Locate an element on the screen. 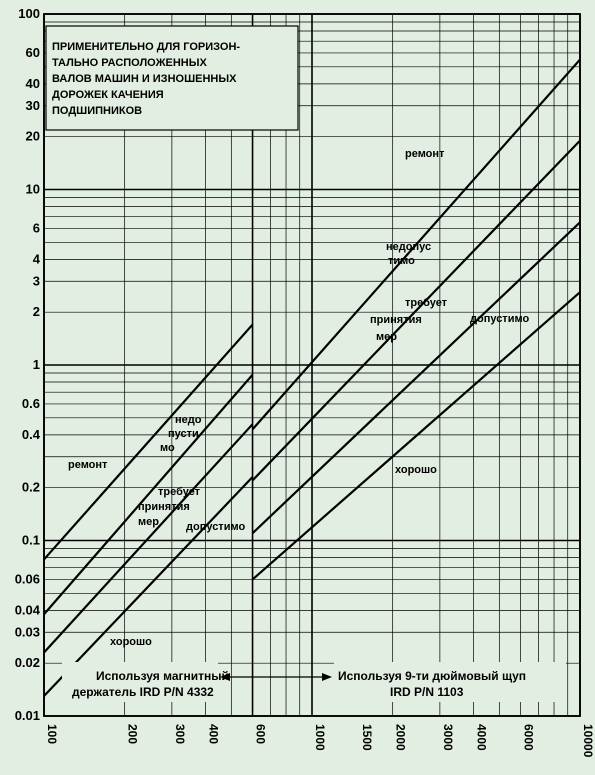  legend-left-line-2: держатель IRD P/N 4332 is located at coordinates (143, 692).